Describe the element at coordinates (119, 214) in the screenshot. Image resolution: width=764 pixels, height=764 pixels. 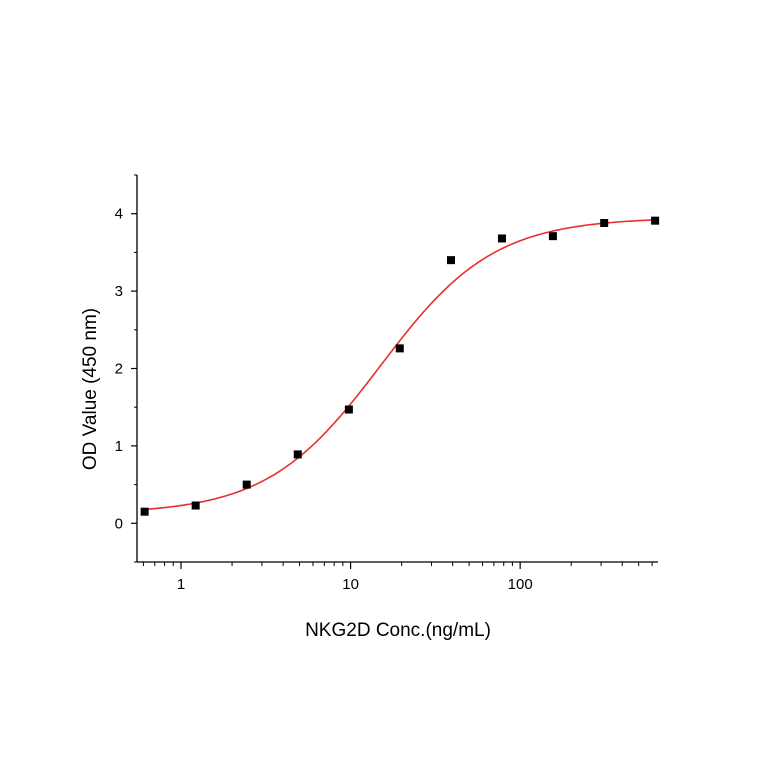
I see `y-tick-label: 4` at that location.